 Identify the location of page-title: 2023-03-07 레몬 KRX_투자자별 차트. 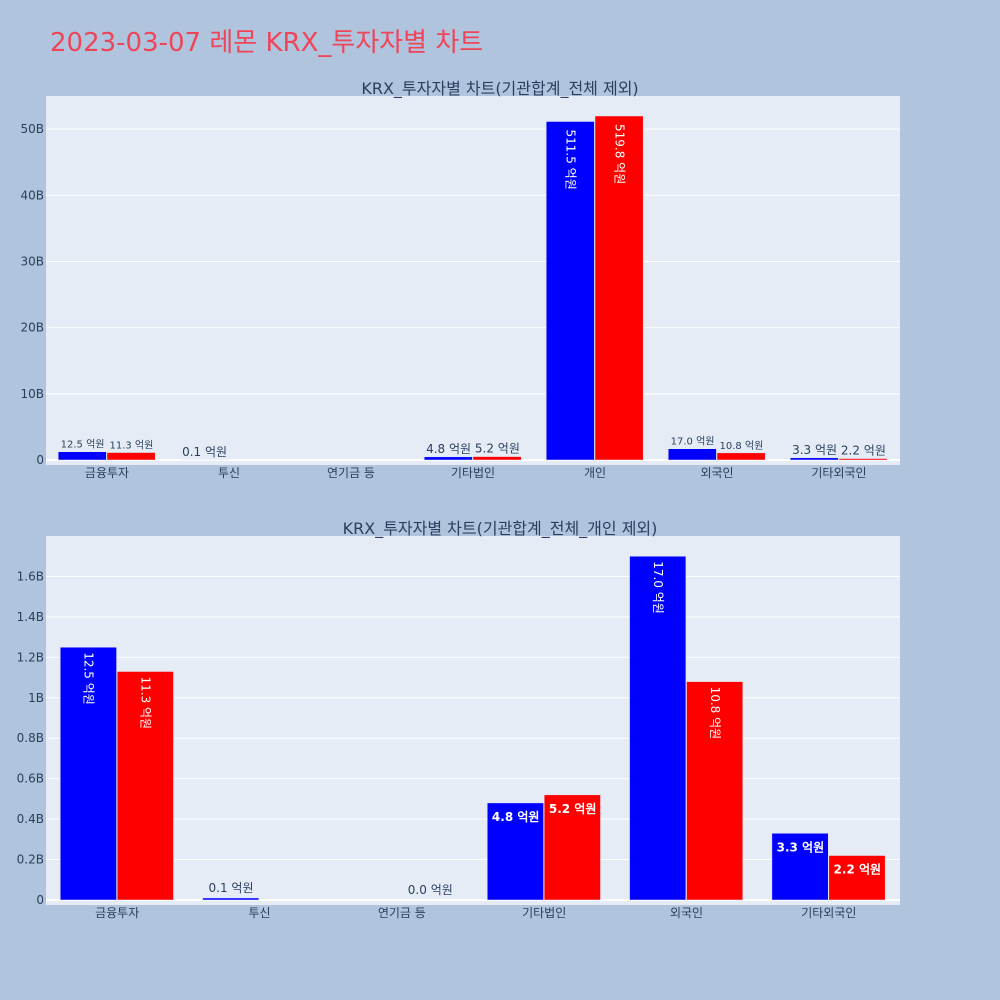
(267, 43).